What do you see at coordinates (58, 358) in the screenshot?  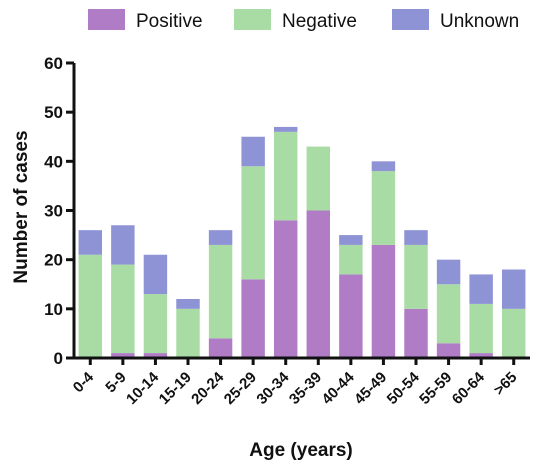 I see `y-tick-label-0: 0` at bounding box center [58, 358].